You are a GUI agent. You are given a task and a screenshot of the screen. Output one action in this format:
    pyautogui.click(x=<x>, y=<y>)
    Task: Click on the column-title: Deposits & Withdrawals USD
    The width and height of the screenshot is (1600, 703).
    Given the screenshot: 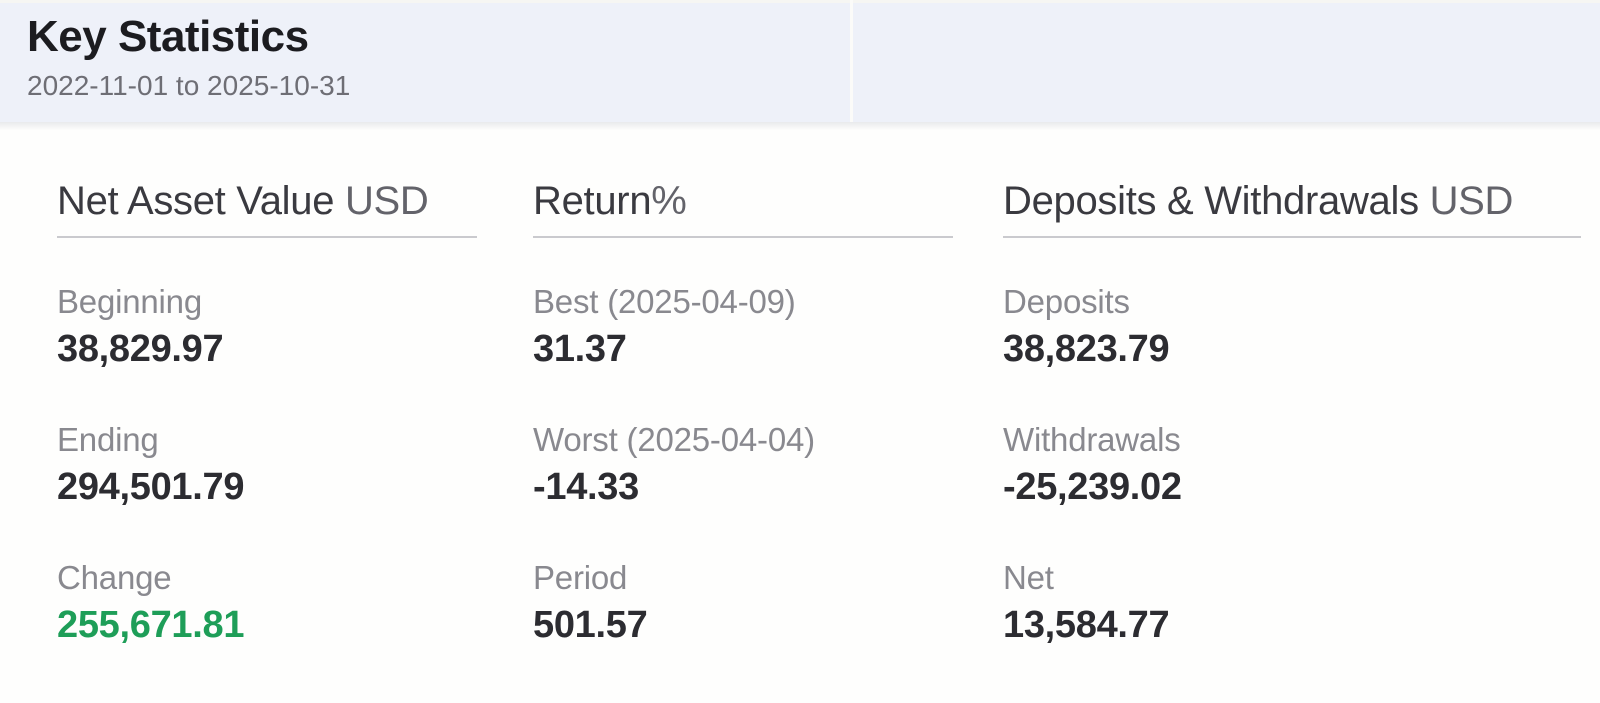 What is the action you would take?
    pyautogui.click(x=1292, y=201)
    